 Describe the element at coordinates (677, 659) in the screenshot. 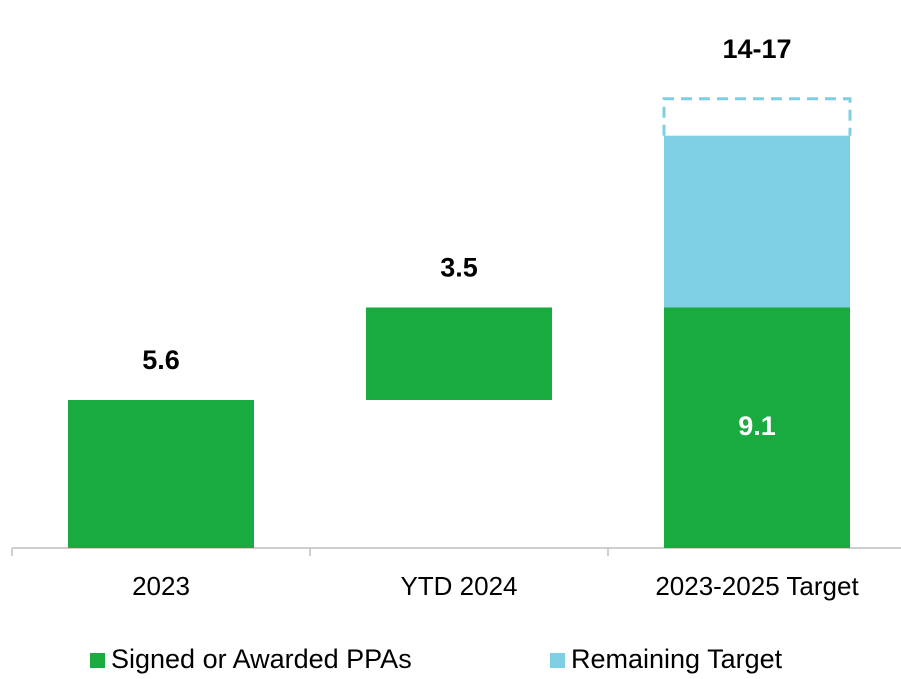

I see `legend-label: Remaining Target` at that location.